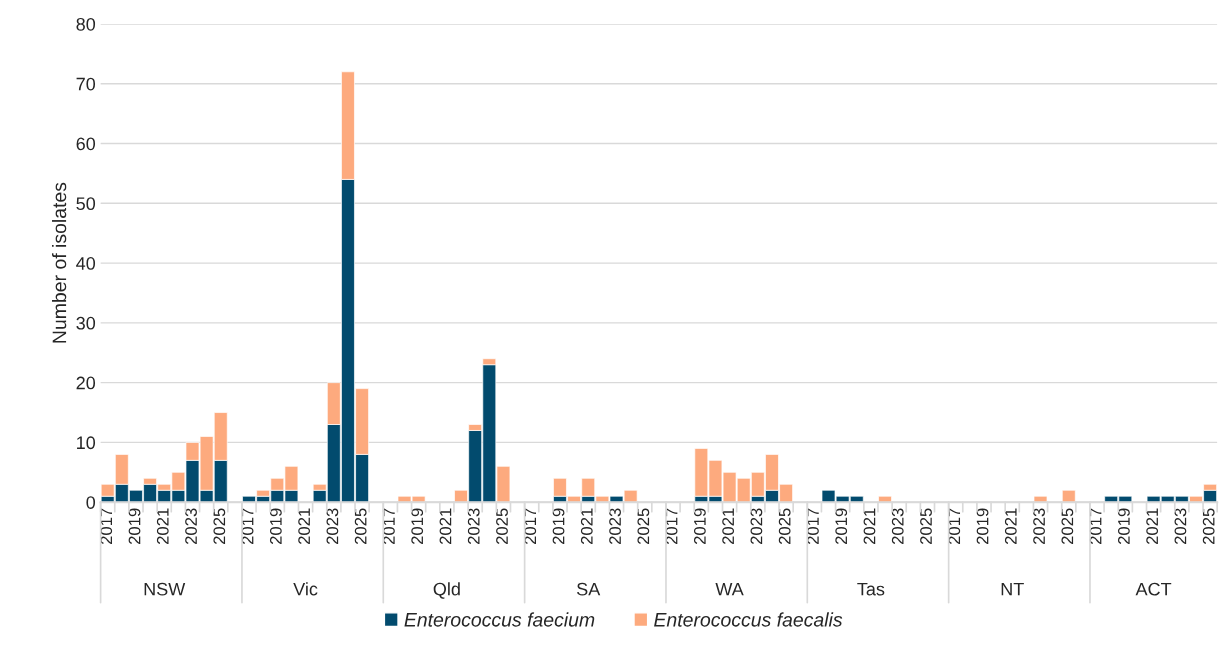 This screenshot has height=648, width=1227. I want to click on text: Tas, so click(871, 589).